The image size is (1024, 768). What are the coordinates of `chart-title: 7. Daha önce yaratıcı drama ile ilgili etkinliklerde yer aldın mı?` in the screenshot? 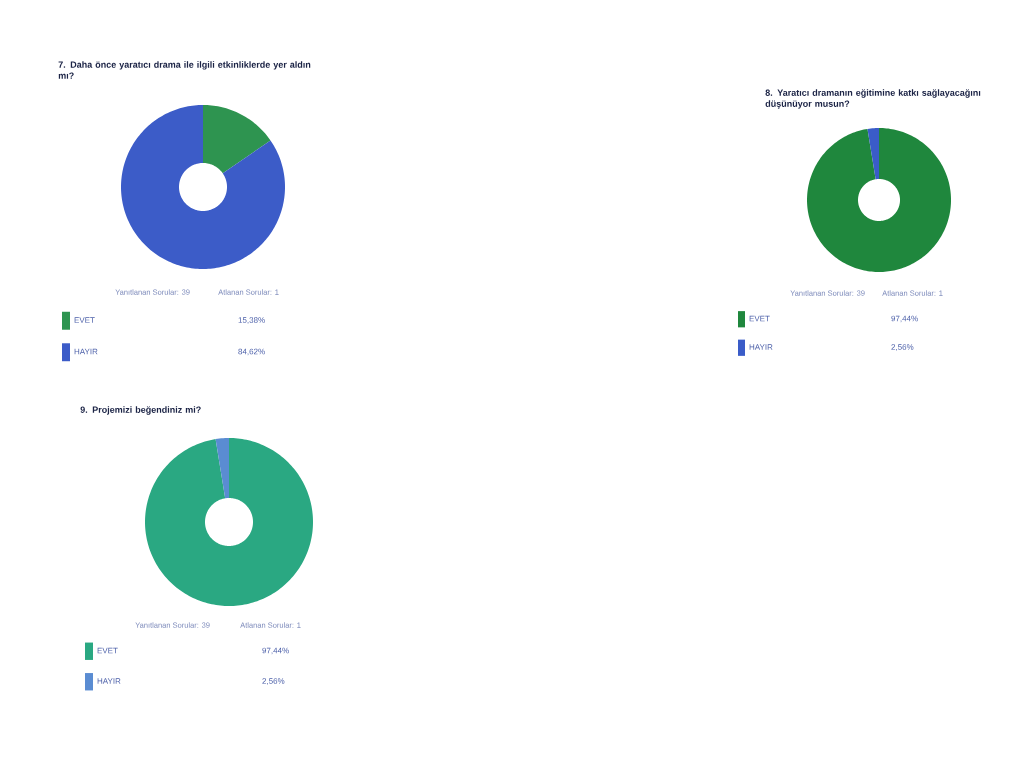 It's located at (184, 70).